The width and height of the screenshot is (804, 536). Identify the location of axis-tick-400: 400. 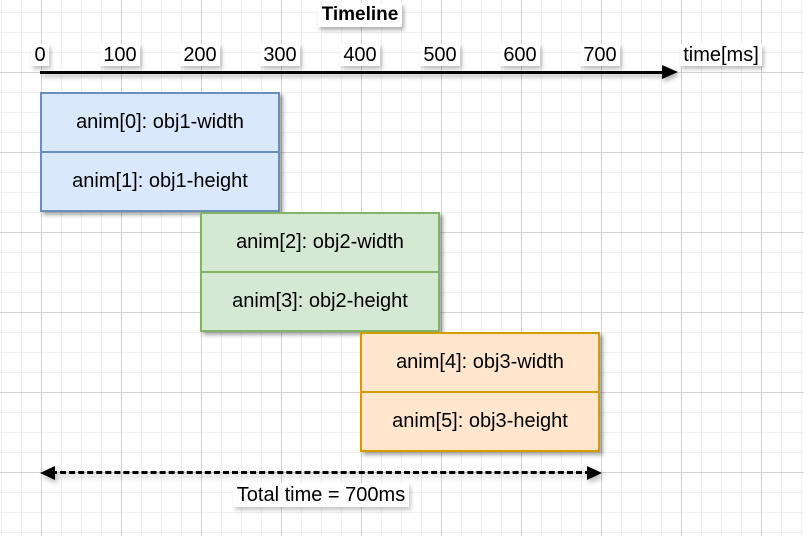
(360, 55).